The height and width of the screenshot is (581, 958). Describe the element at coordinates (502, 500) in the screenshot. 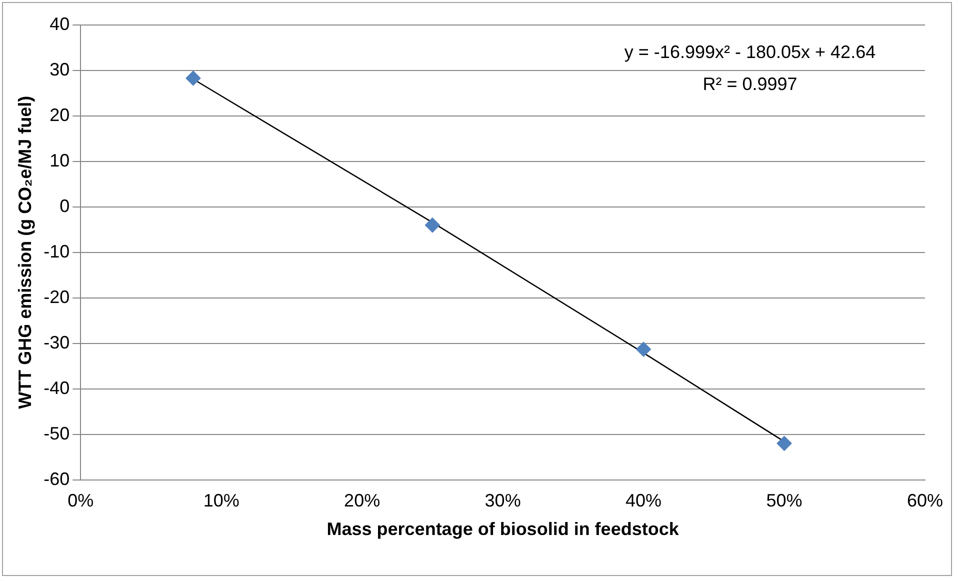

I see `x-tick-label: 30%` at that location.